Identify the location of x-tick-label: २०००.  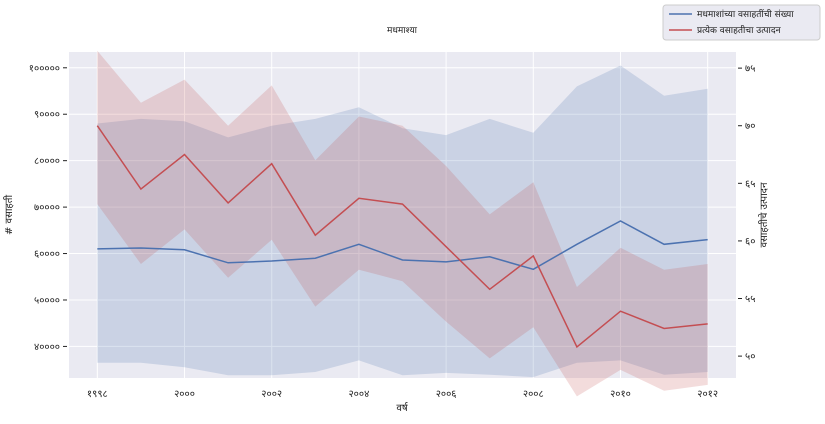
(184, 394).